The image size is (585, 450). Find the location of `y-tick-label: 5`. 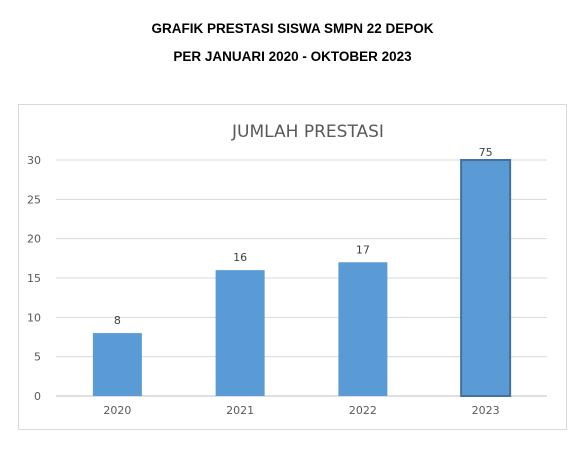

y-tick-label: 5 is located at coordinates (37, 357).